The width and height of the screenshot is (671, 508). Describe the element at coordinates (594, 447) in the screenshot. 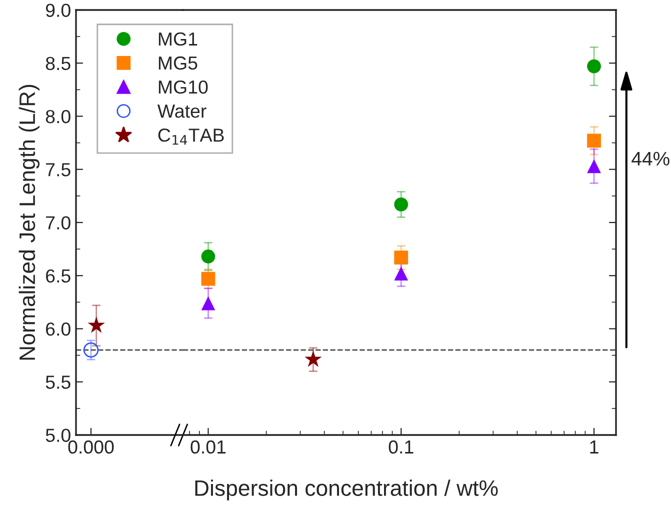

I see `x-tick-label: 1` at that location.